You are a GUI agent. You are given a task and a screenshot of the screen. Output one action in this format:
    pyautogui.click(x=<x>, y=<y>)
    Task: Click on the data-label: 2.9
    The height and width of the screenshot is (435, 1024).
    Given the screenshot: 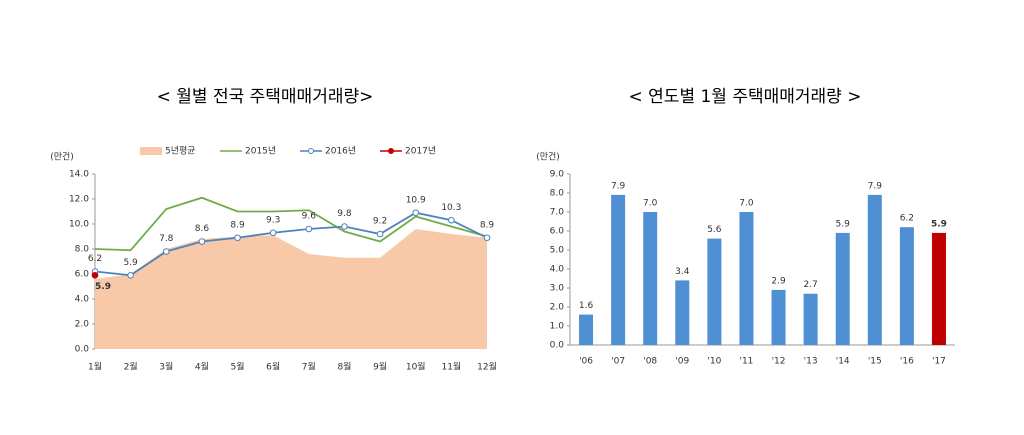 What is the action you would take?
    pyautogui.click(x=778, y=281)
    